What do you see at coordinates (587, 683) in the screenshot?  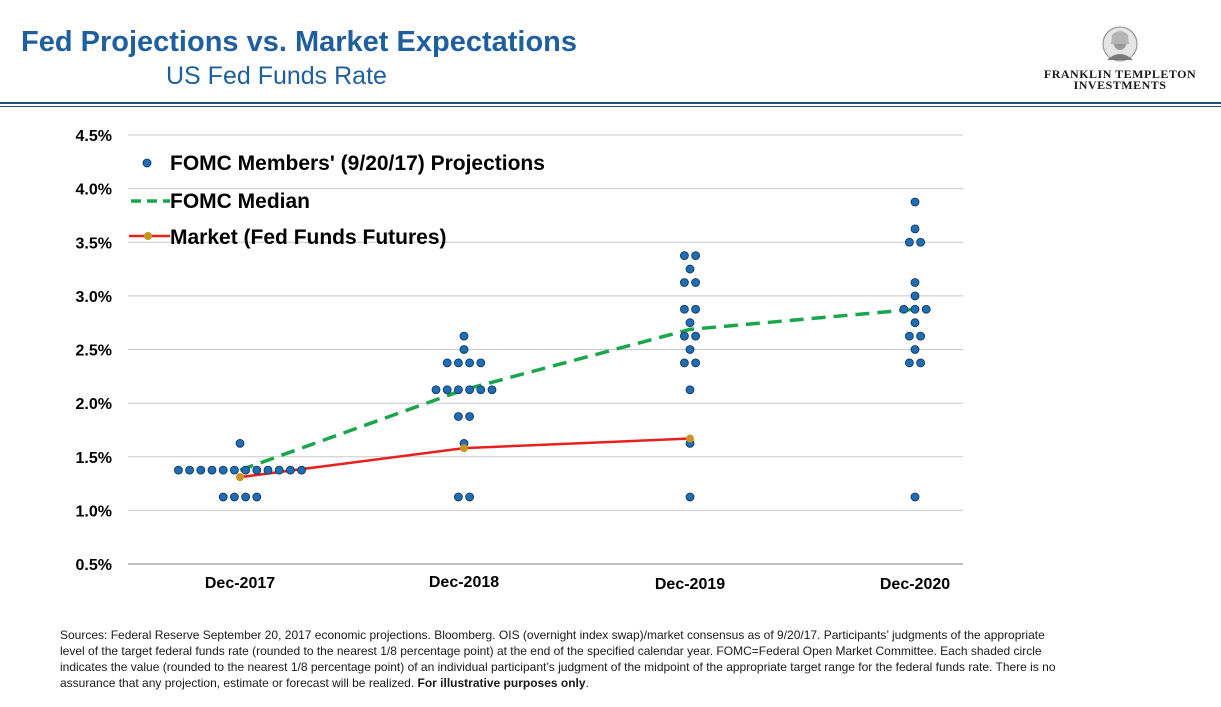 I see `footnote-end: .` at bounding box center [587, 683].